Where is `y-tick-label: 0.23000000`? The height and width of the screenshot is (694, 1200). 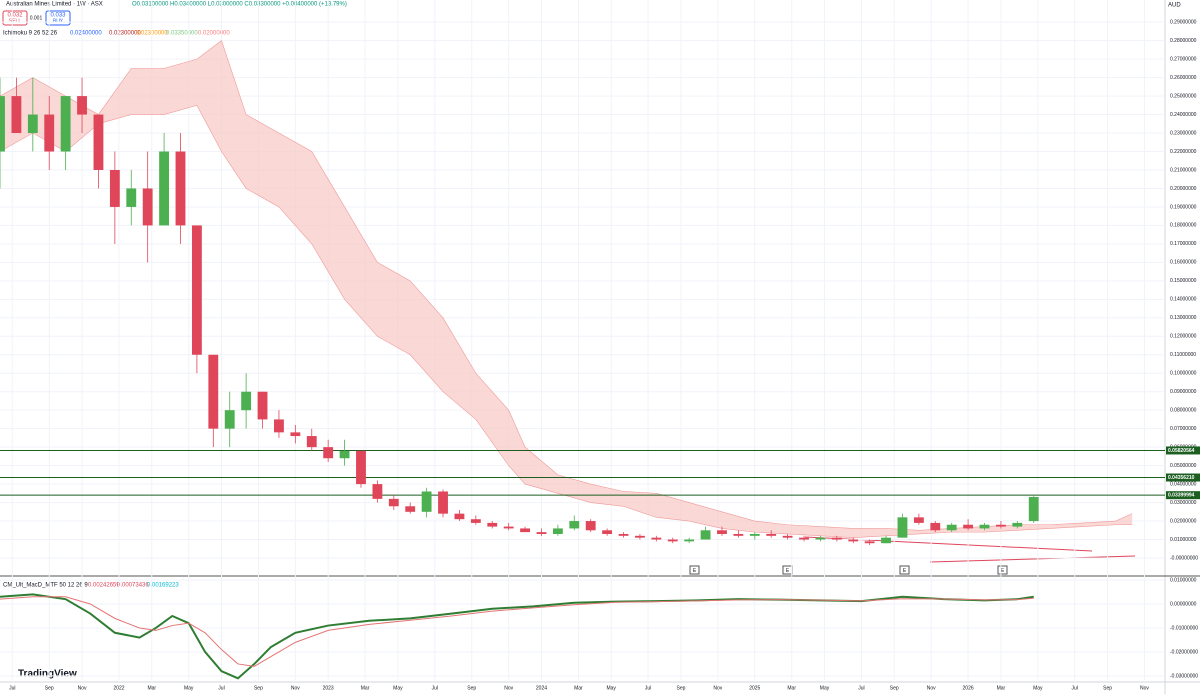 y-tick-label: 0.23000000 is located at coordinates (1183, 133).